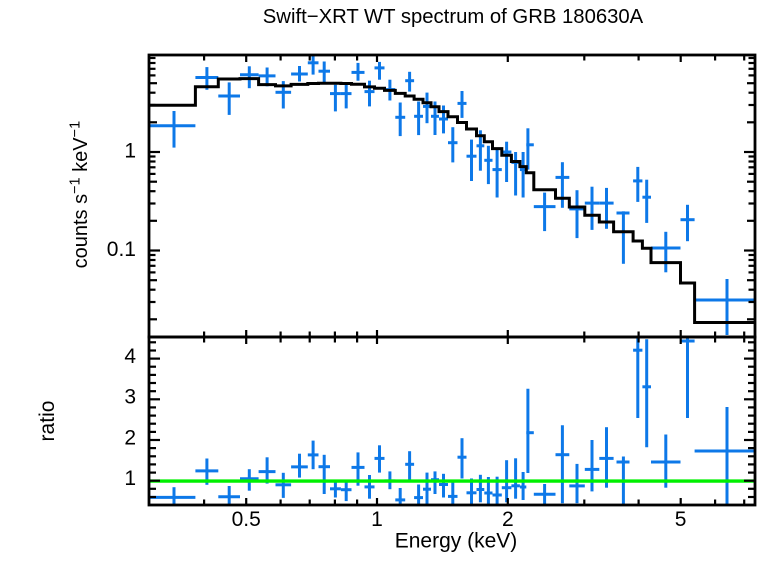 The height and width of the screenshot is (561, 758). I want to click on svg-text: 0.1, so click(121, 249).